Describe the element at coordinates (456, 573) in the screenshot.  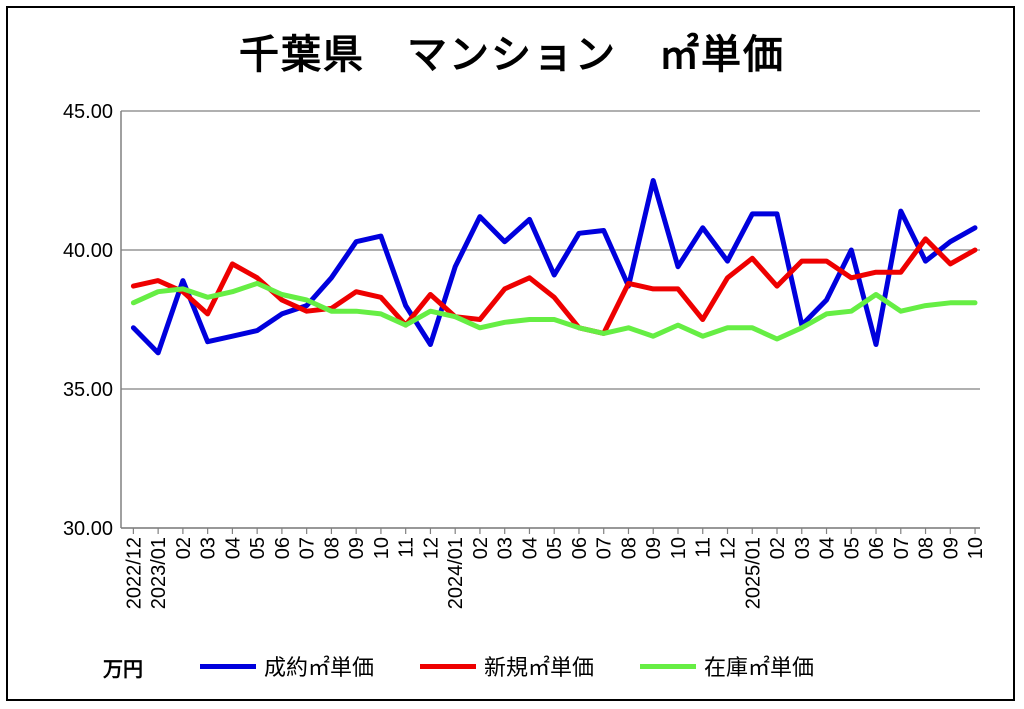
I see `x-tick-label: 2024/01` at that location.